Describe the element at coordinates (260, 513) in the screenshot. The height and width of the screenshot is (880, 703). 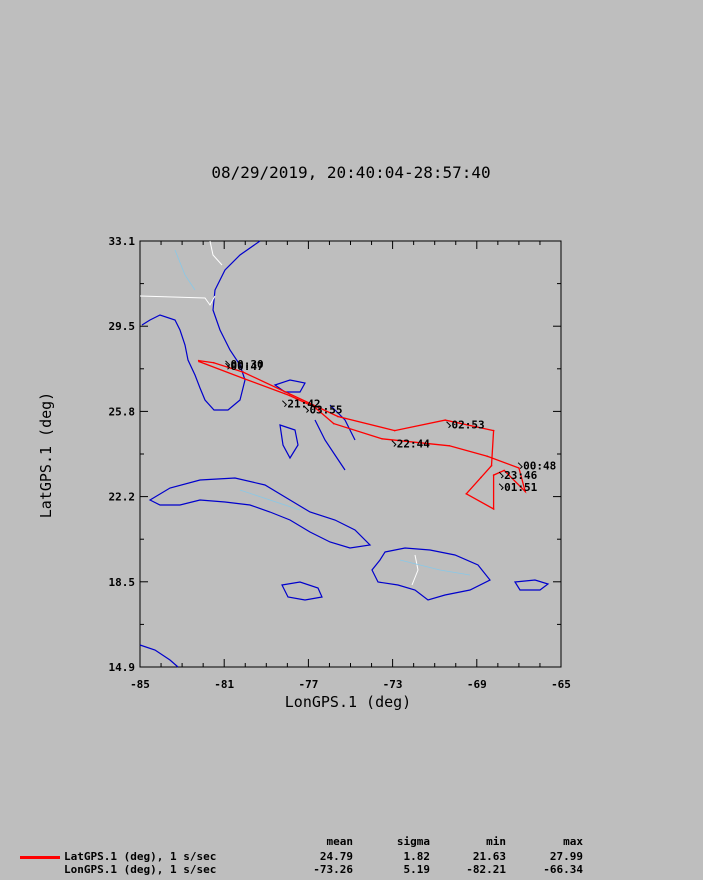
I see `cuba` at that location.